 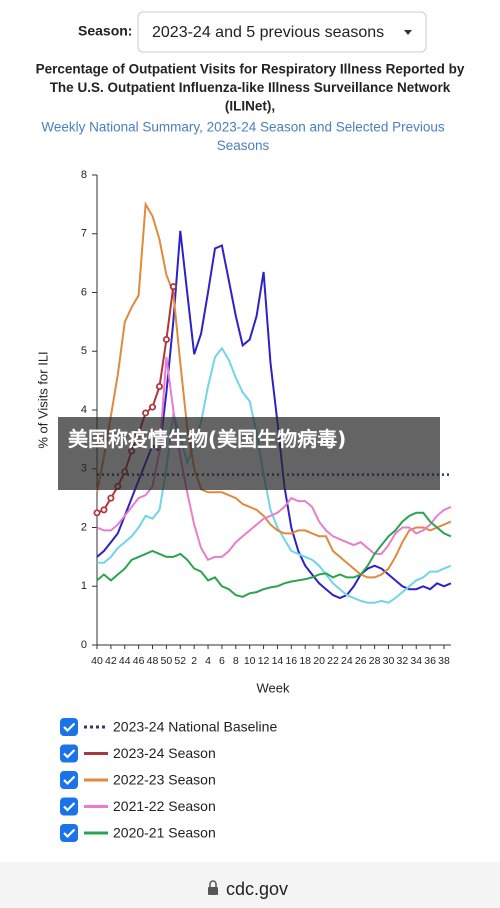 I want to click on lock-icon, so click(x=213, y=891).